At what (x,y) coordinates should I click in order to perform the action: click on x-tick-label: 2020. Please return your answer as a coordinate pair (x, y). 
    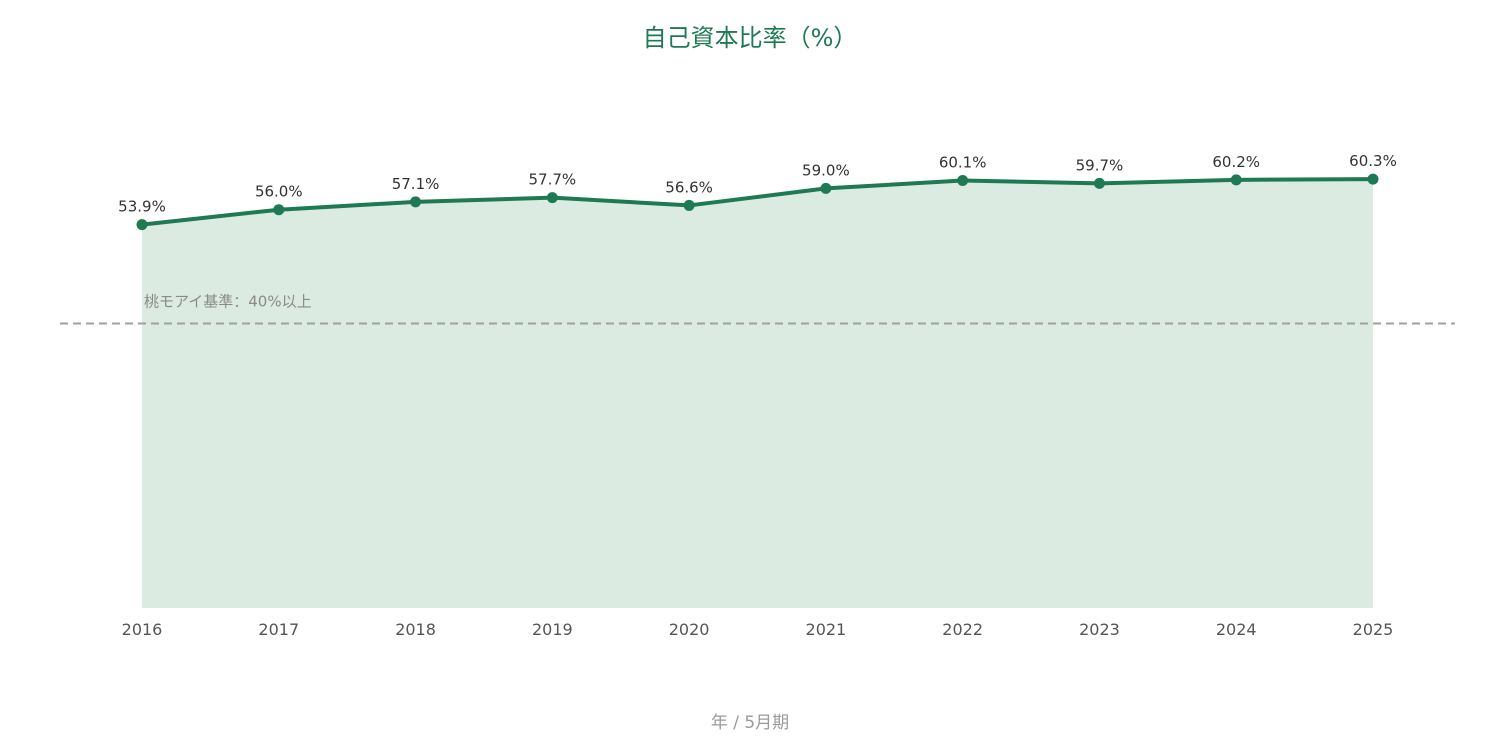
    Looking at the image, I should click on (689, 629).